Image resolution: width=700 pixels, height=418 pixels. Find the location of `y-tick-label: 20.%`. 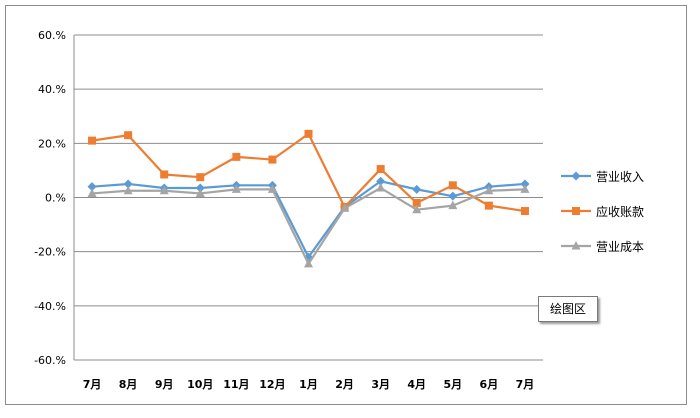

y-tick-label: 20.% is located at coordinates (52, 143).